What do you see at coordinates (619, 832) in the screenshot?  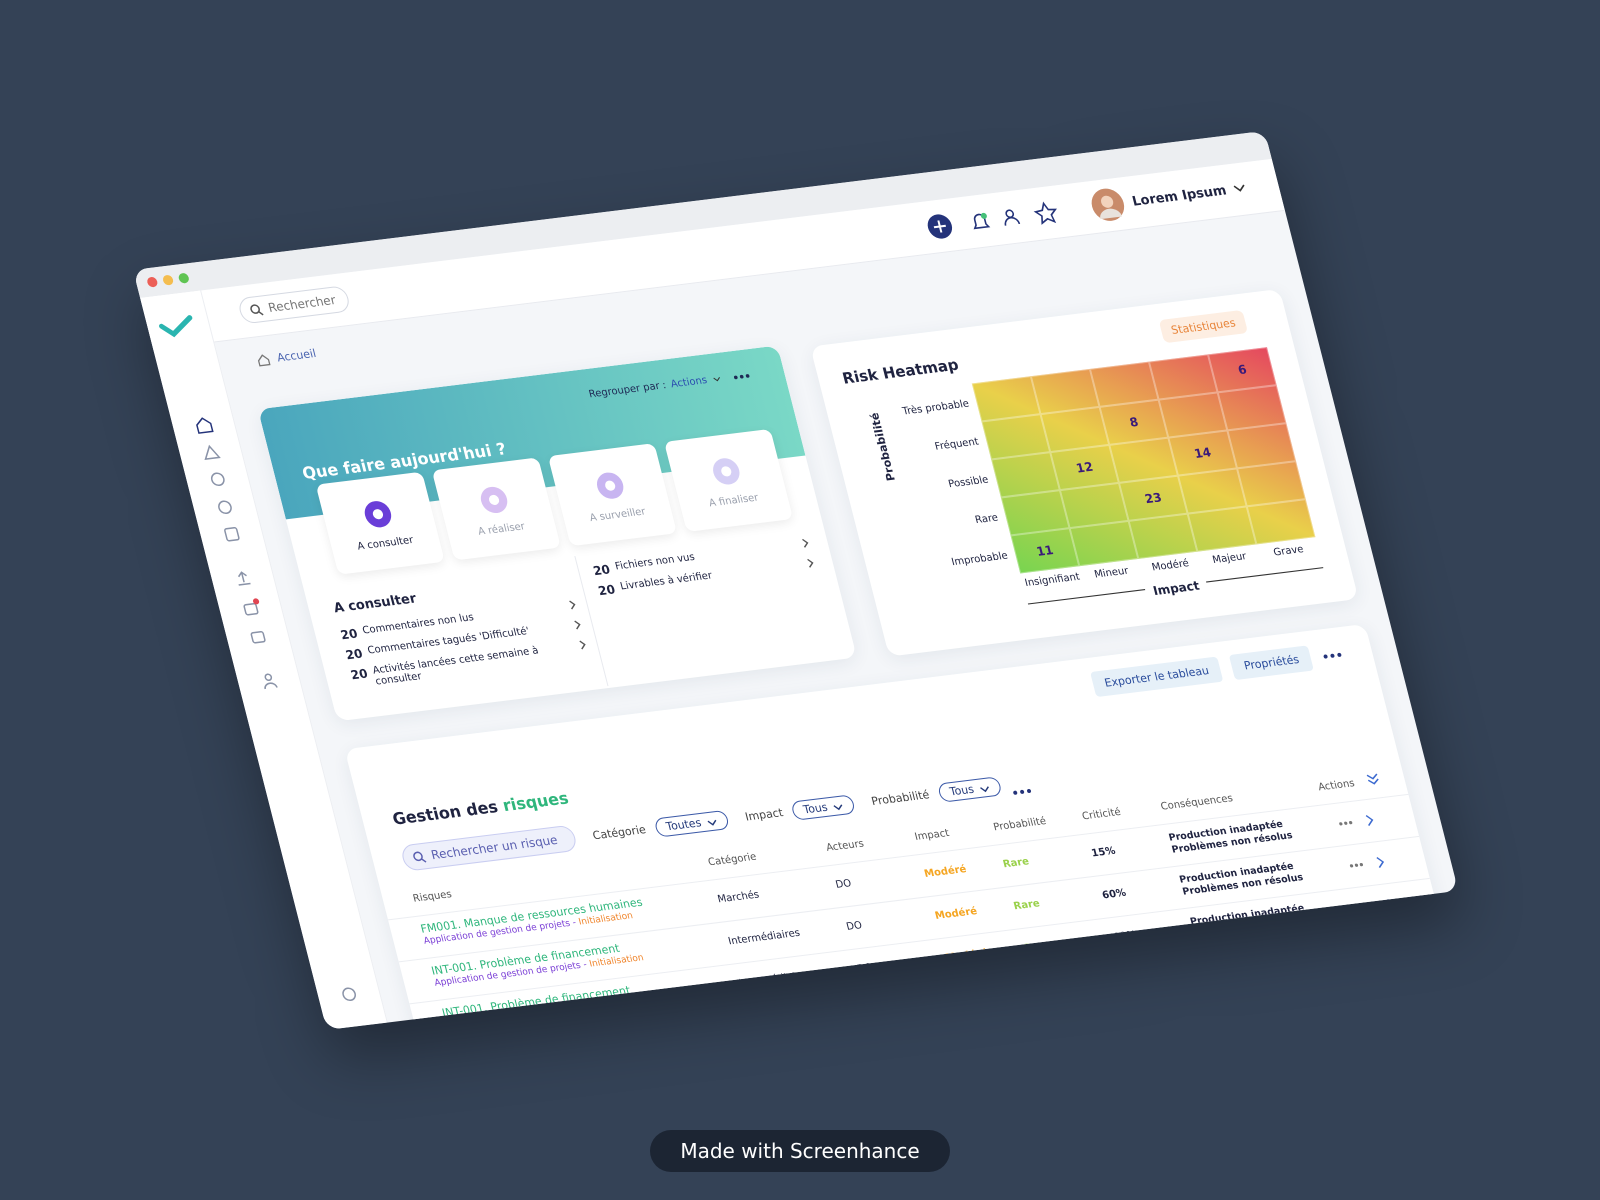 I see `filter-label: Catégorie` at bounding box center [619, 832].